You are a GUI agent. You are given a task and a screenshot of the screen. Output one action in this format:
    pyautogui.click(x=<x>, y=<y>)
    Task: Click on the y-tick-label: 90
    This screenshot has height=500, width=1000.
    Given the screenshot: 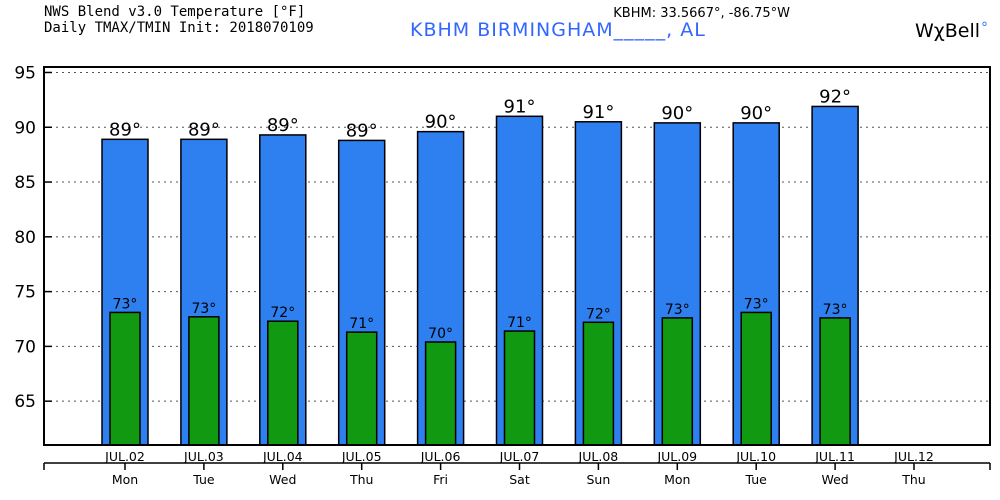 What is the action you would take?
    pyautogui.click(x=25, y=128)
    